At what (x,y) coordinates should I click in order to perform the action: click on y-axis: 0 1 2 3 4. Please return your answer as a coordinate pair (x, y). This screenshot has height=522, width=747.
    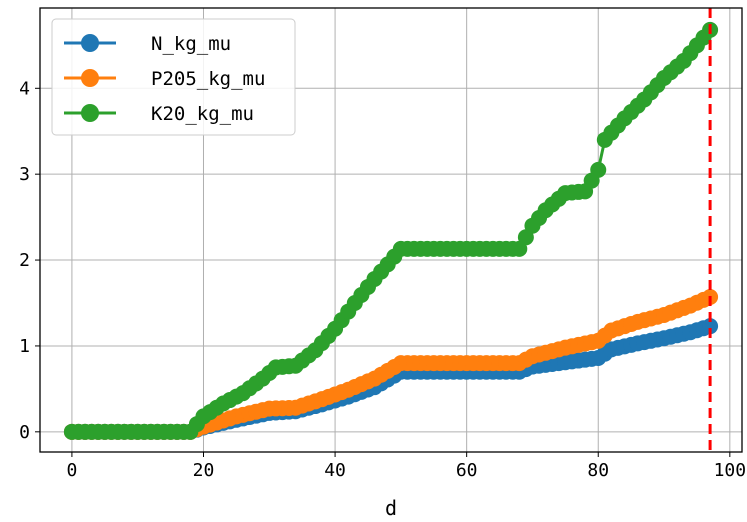
    Looking at the image, I should click on (29, 260).